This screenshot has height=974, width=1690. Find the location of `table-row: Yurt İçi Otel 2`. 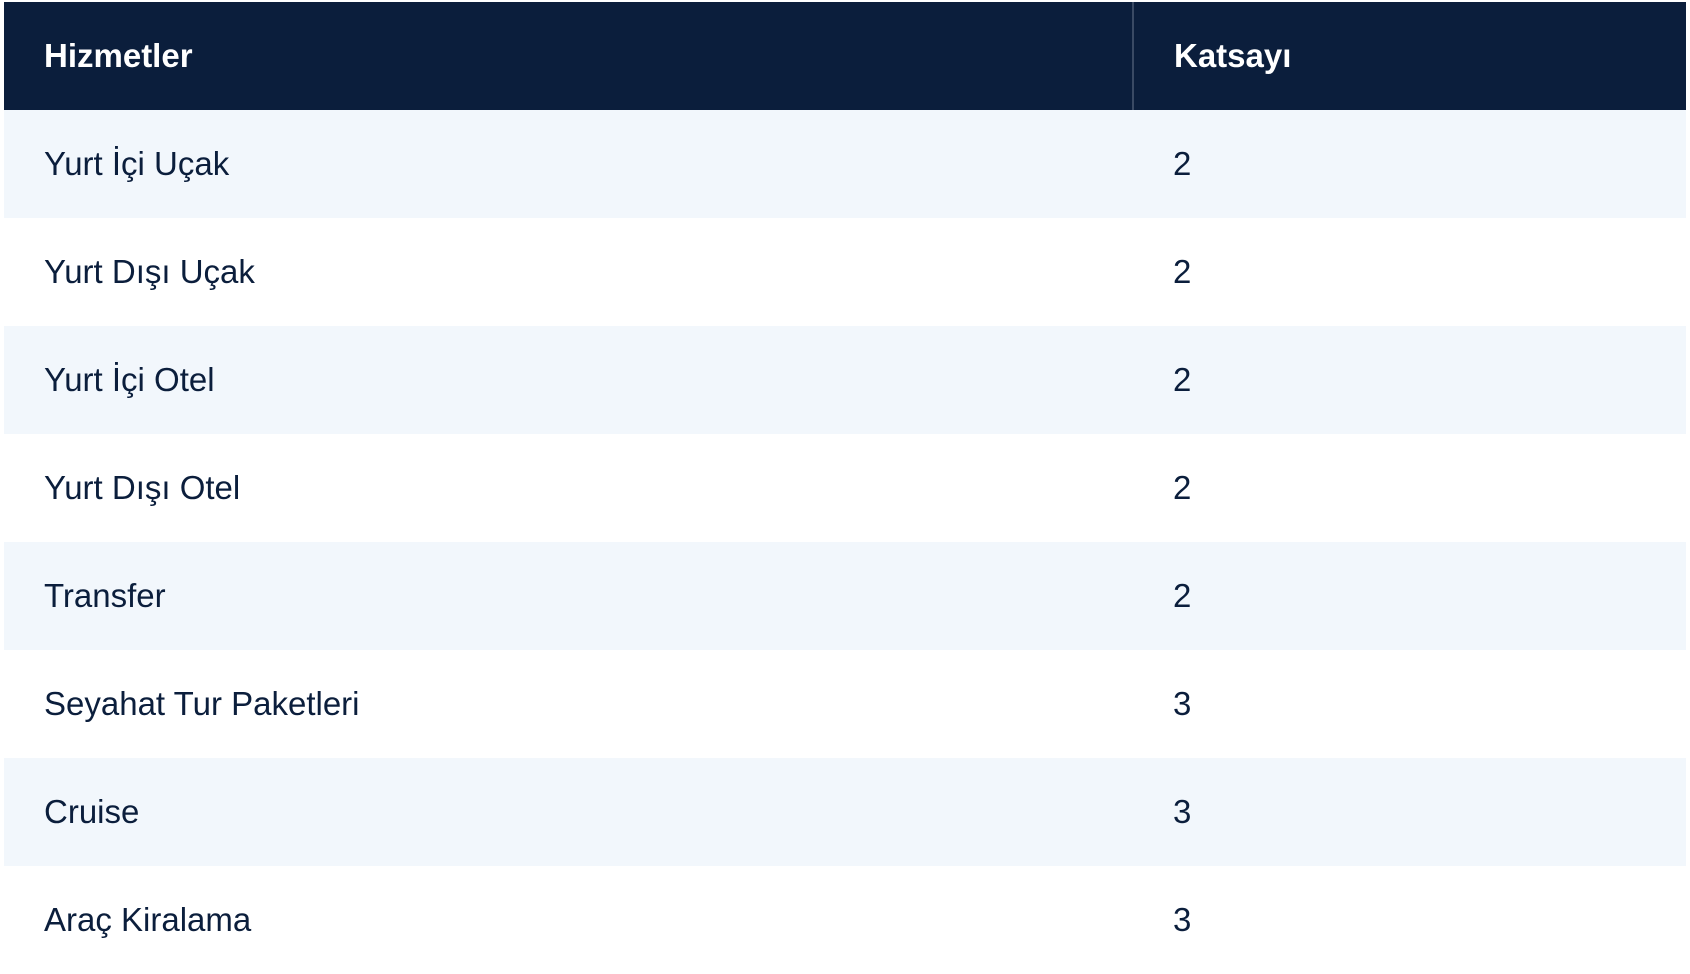

table-row: Yurt İçi Otel 2 is located at coordinates (845, 380).